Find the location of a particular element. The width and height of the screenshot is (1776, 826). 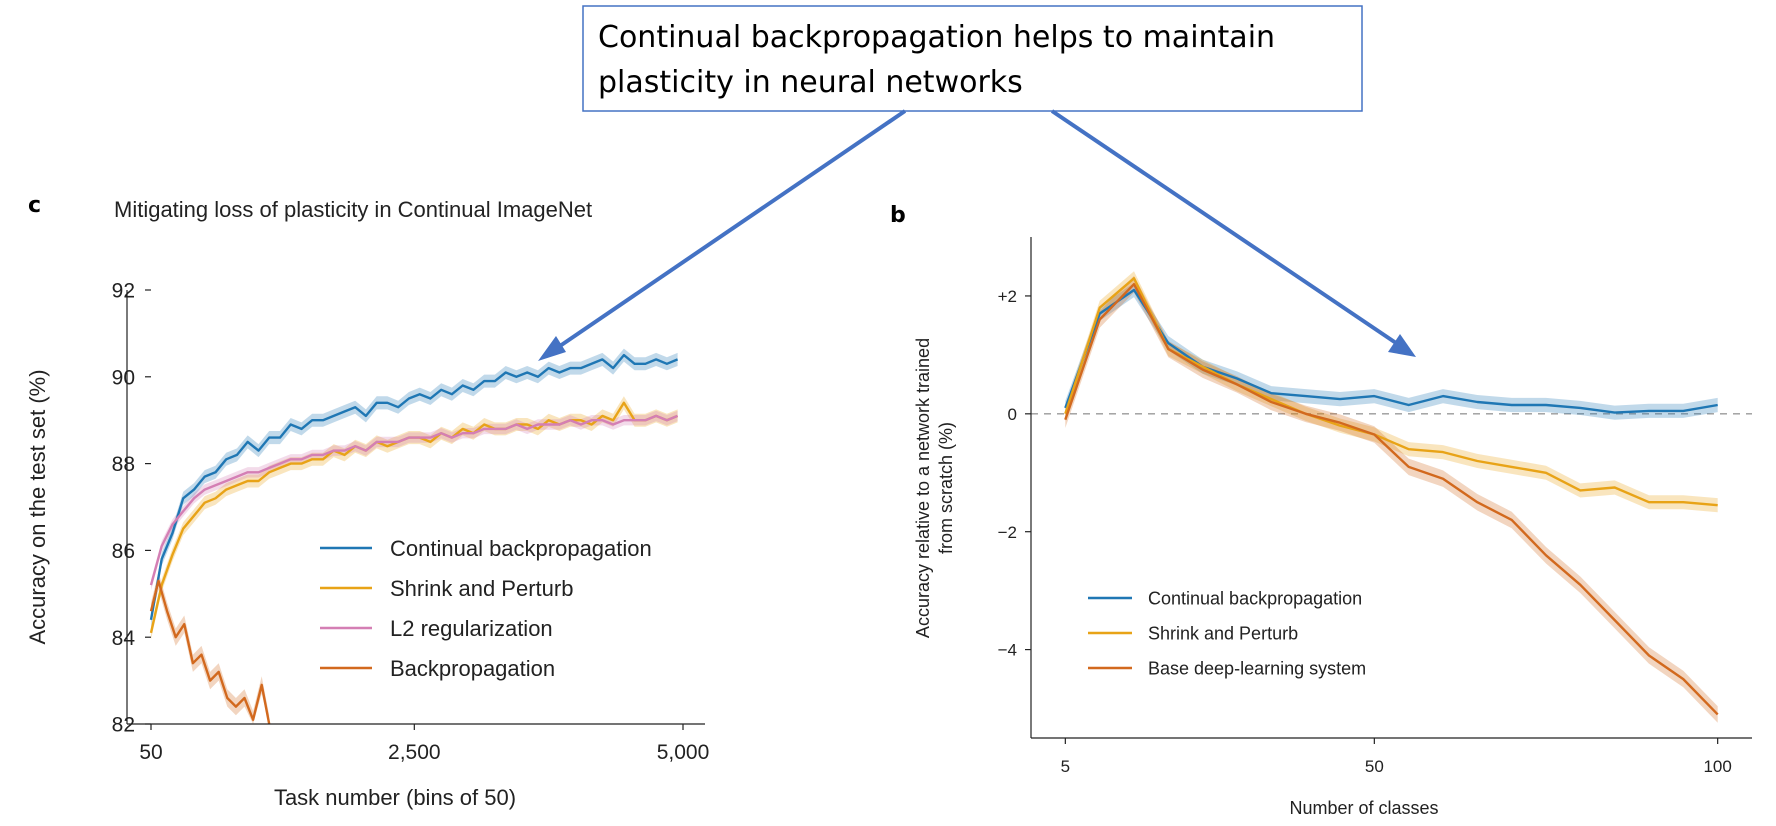

series-line-l2-regularization is located at coordinates (414, 500).